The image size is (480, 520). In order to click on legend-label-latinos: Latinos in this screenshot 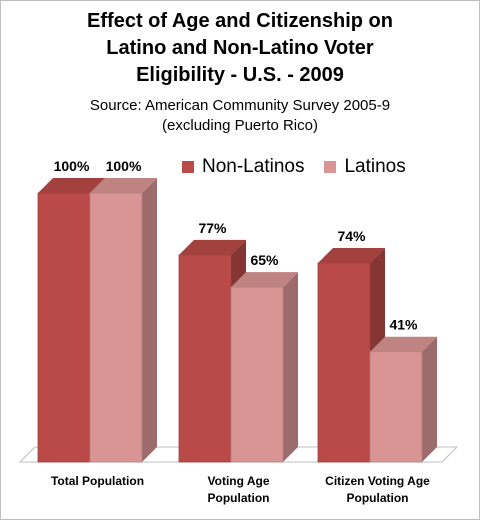, I will do `click(375, 166)`.